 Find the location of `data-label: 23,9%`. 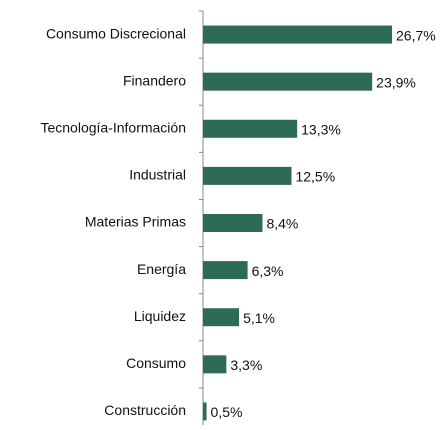

data-label: 23,9% is located at coordinates (396, 82).